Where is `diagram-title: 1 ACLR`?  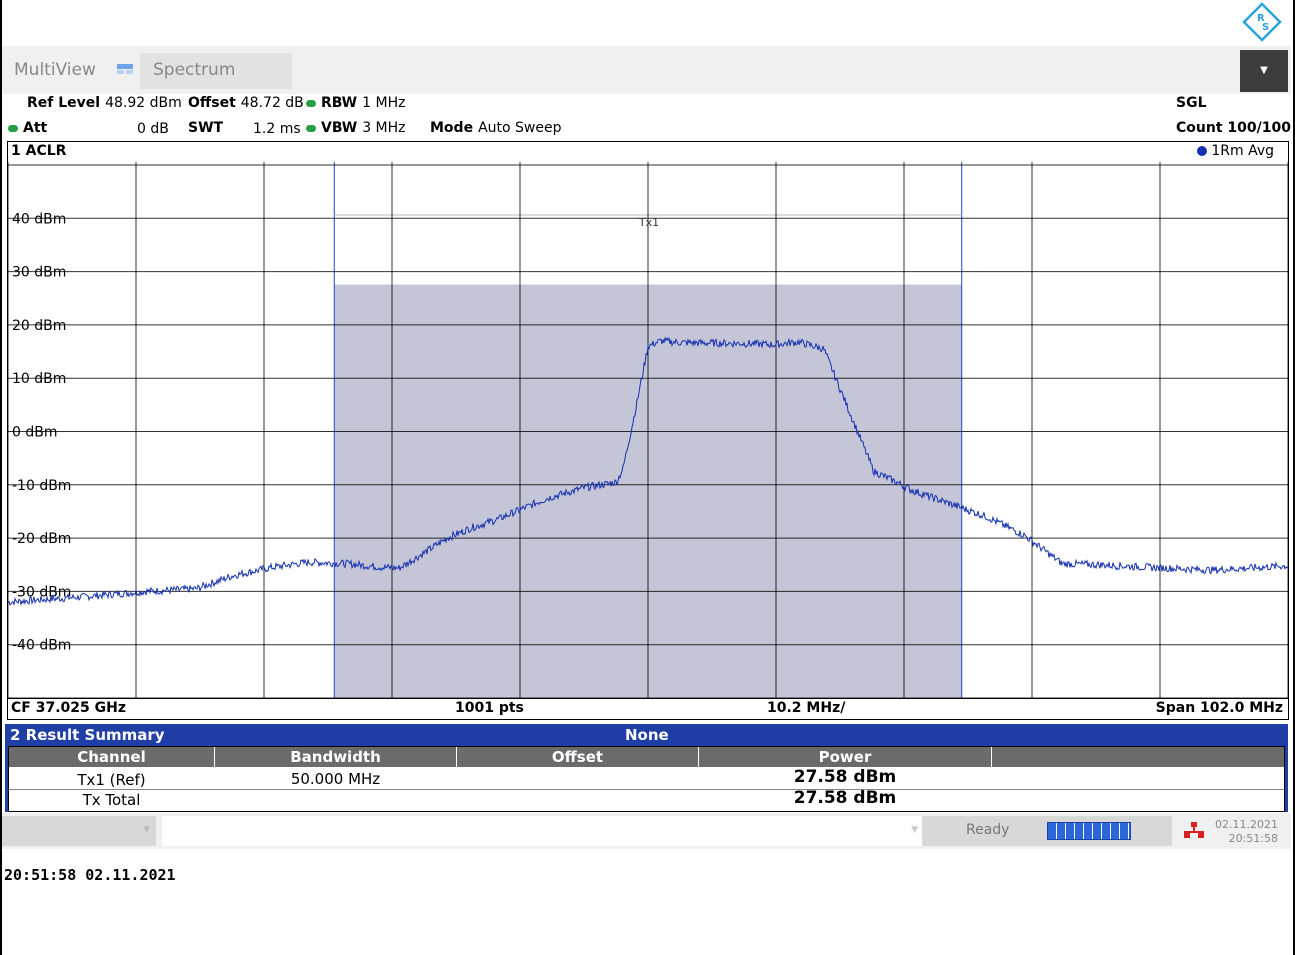 diagram-title: 1 ACLR is located at coordinates (39, 151).